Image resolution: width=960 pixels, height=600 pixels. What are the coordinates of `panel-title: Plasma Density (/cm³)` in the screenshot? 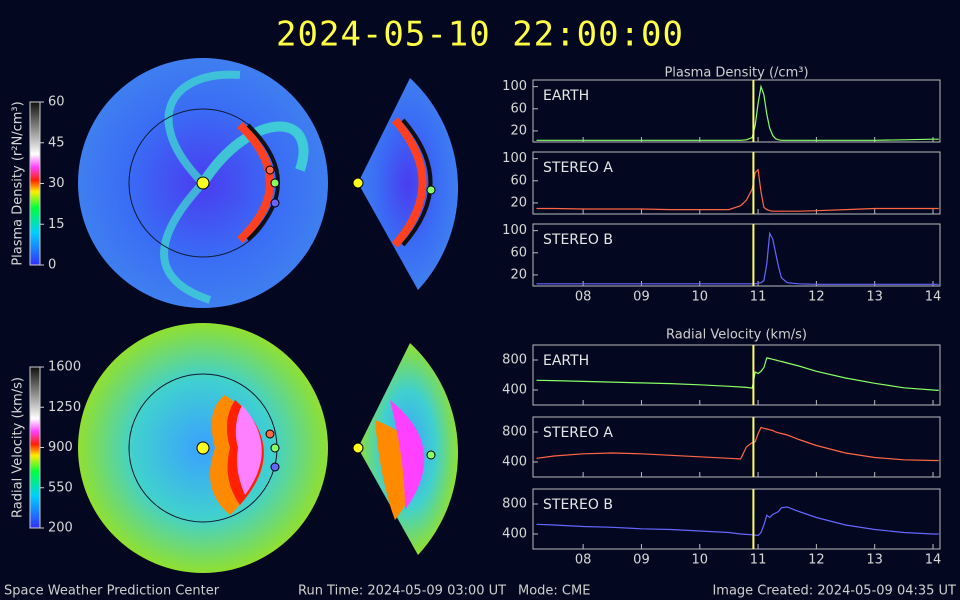 It's located at (736, 73).